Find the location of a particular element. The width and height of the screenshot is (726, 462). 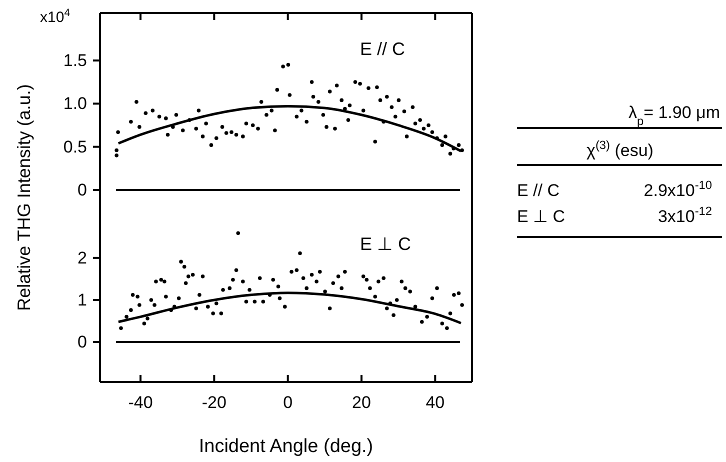

annotation: E // C is located at coordinates (383, 49).